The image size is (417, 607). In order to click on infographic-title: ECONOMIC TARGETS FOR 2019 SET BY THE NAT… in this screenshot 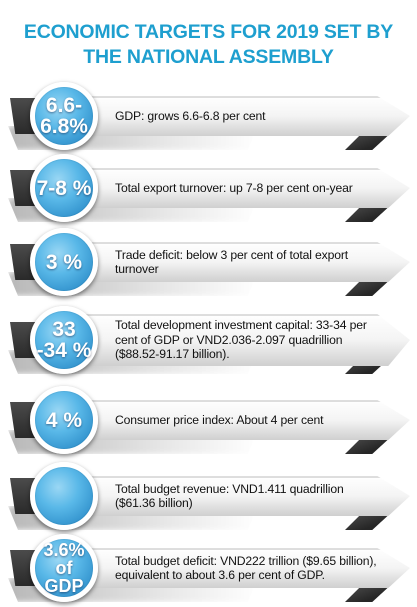, I will do `click(208, 45)`.